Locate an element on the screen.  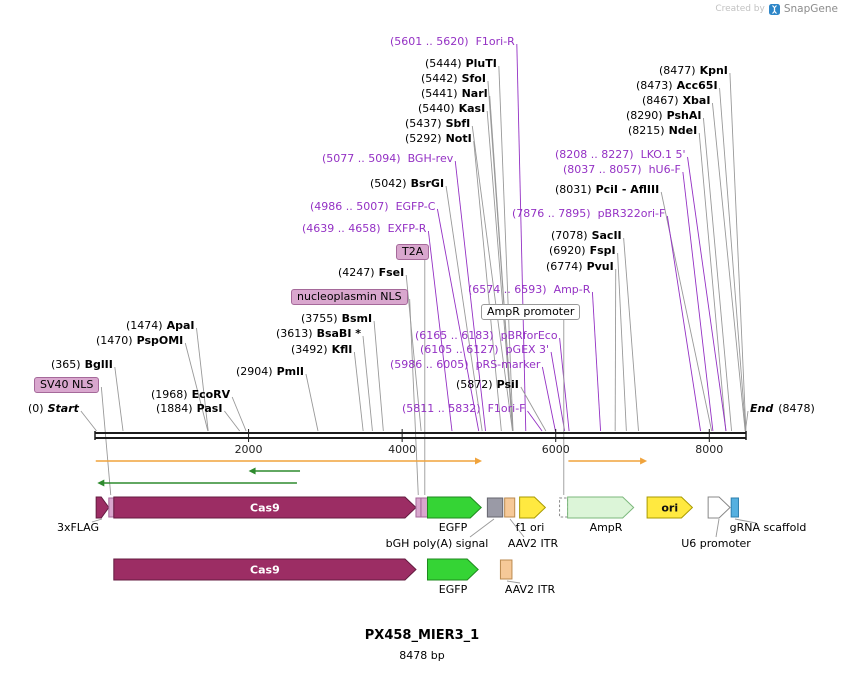
feature-bgh-poly-a-signal is located at coordinates (495, 507).